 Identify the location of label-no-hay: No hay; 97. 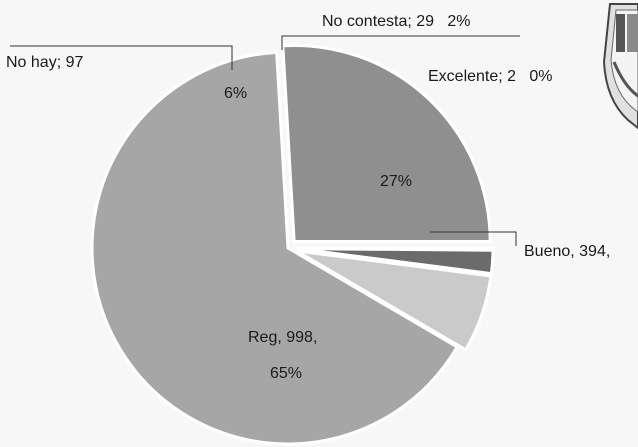
(44, 62).